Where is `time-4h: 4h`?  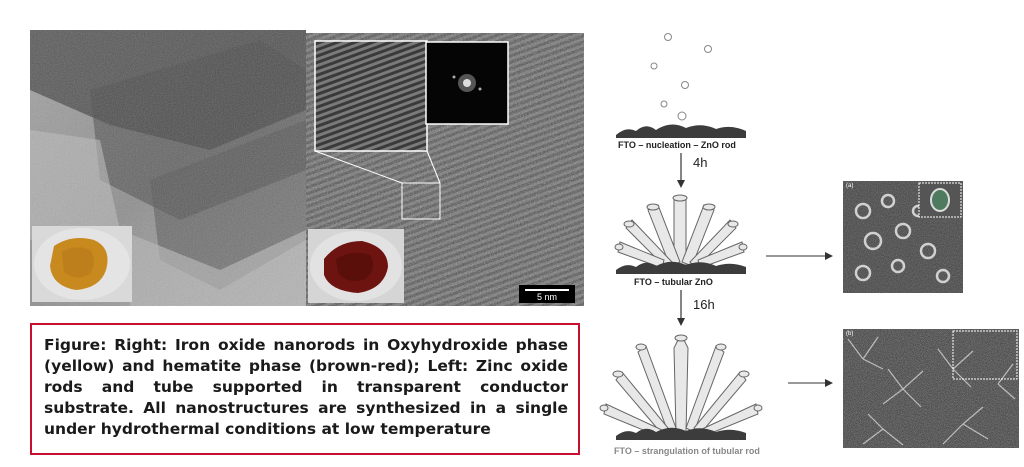
time-4h: 4h is located at coordinates (700, 162).